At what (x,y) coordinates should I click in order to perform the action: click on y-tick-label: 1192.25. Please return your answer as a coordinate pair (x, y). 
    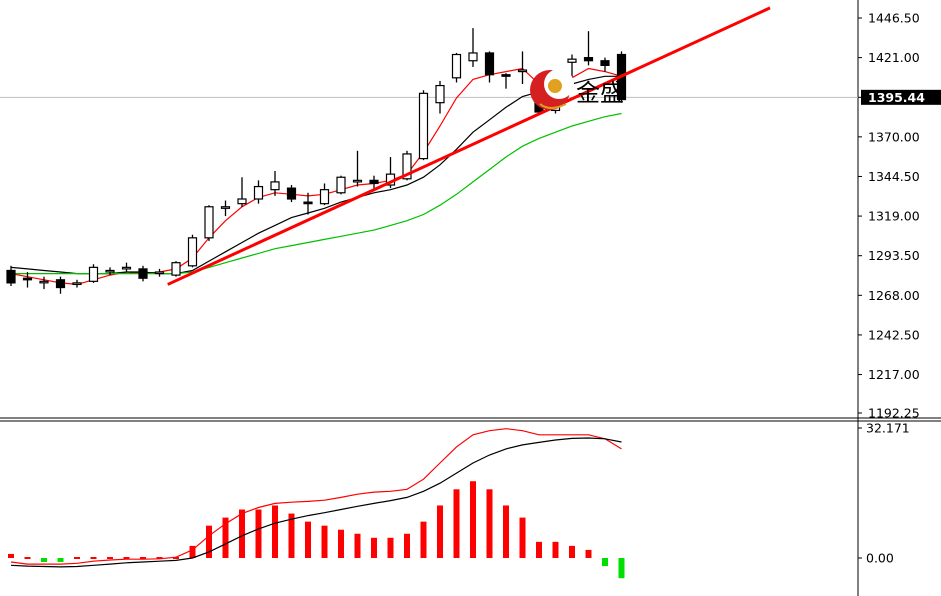
    Looking at the image, I should click on (894, 413).